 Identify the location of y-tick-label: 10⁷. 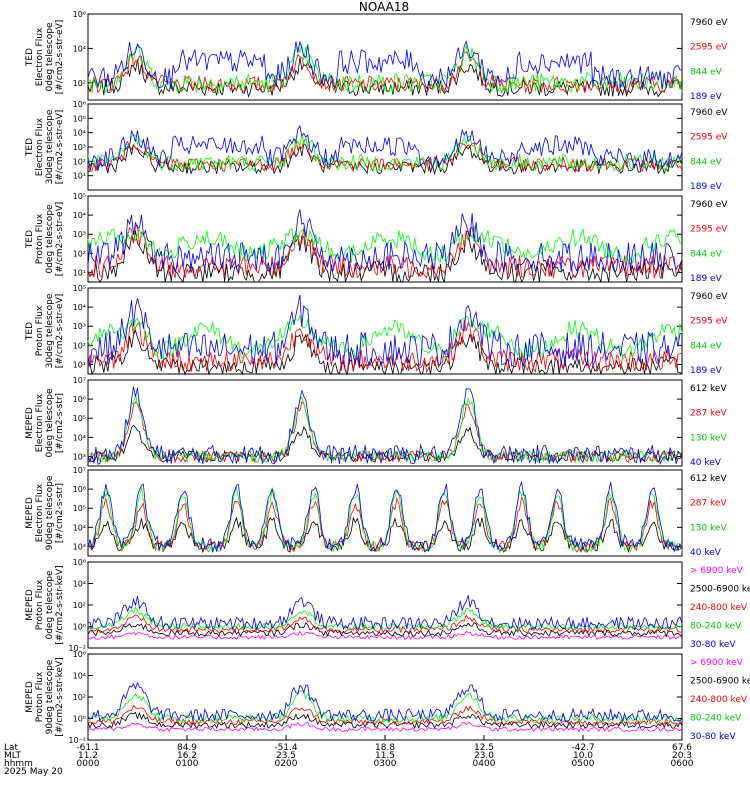
(79, 380).